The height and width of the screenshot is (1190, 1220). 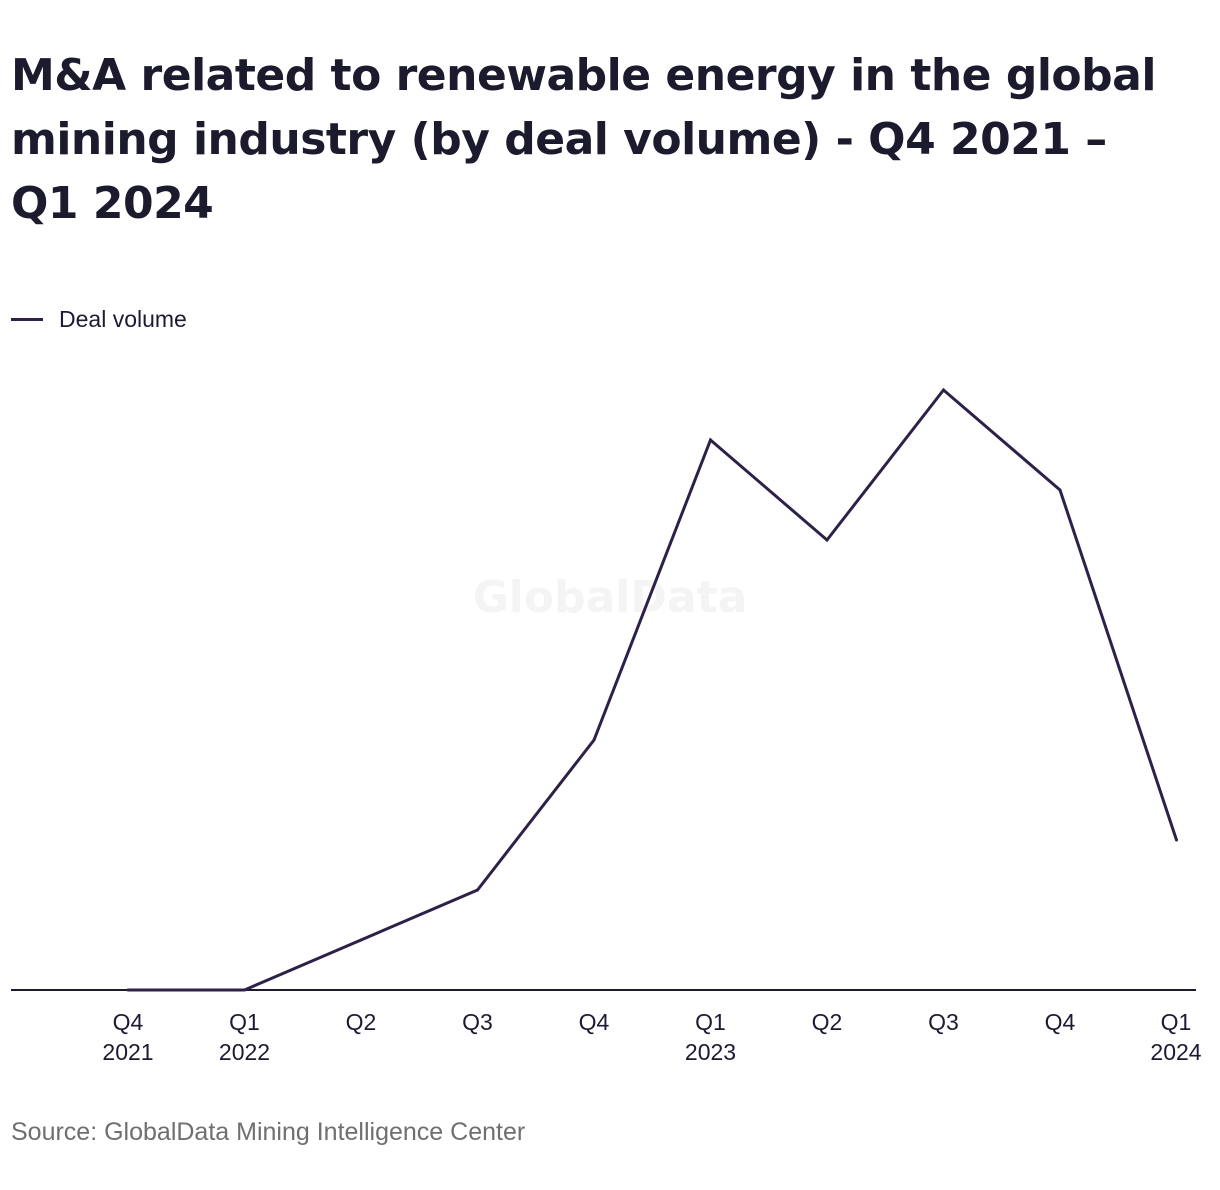 I want to click on legend: Deal volume, so click(x=99, y=319).